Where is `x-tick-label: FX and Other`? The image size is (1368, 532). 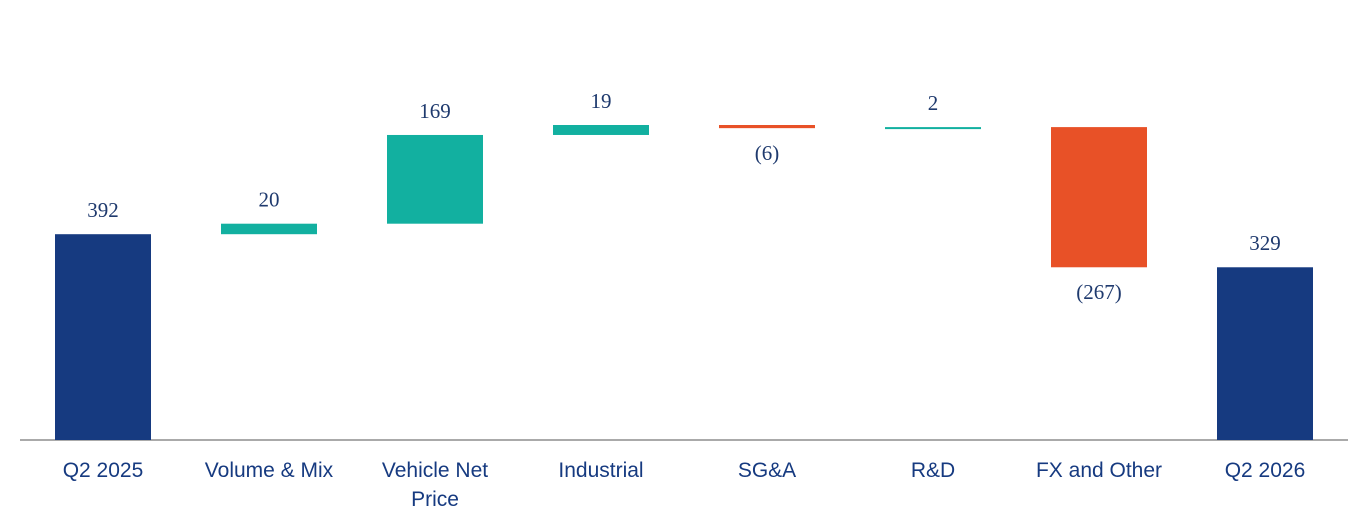 x-tick-label: FX and Other is located at coordinates (1099, 470).